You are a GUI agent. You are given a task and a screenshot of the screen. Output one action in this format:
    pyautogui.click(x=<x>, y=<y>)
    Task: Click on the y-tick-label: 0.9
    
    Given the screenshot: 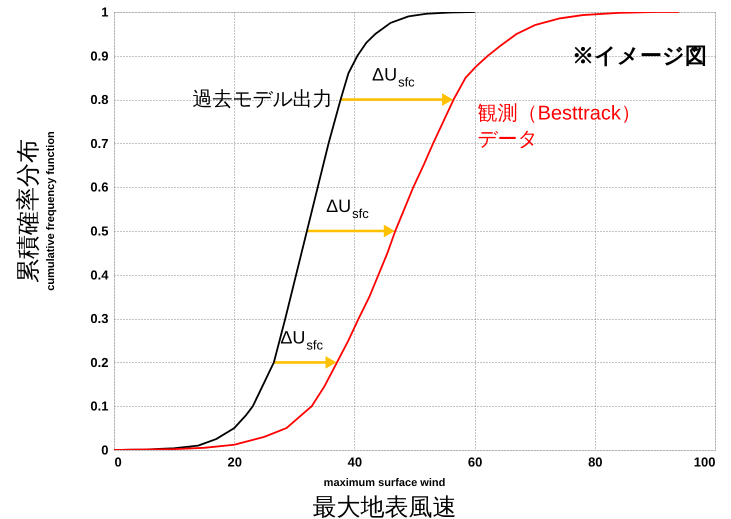 What is the action you would take?
    pyautogui.click(x=99, y=56)
    